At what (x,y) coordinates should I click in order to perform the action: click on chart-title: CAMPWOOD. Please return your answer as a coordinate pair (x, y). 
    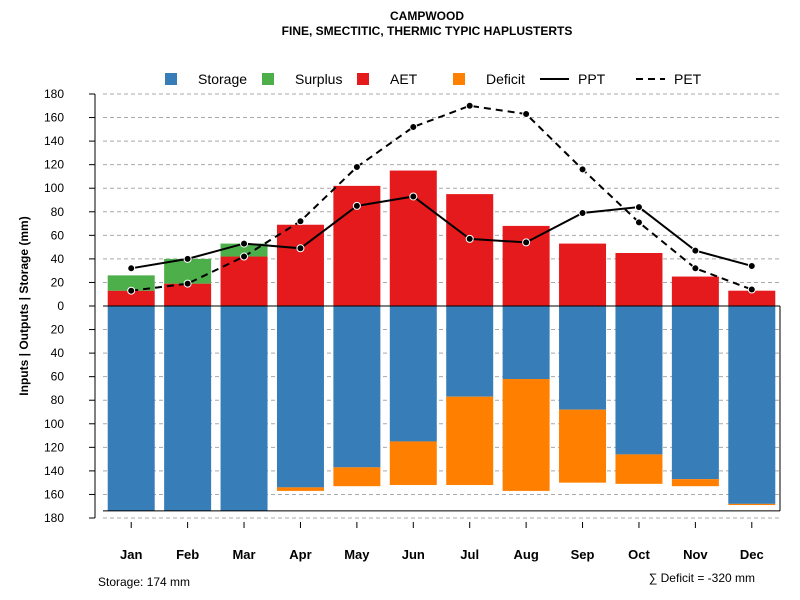
    Looking at the image, I should click on (427, 16).